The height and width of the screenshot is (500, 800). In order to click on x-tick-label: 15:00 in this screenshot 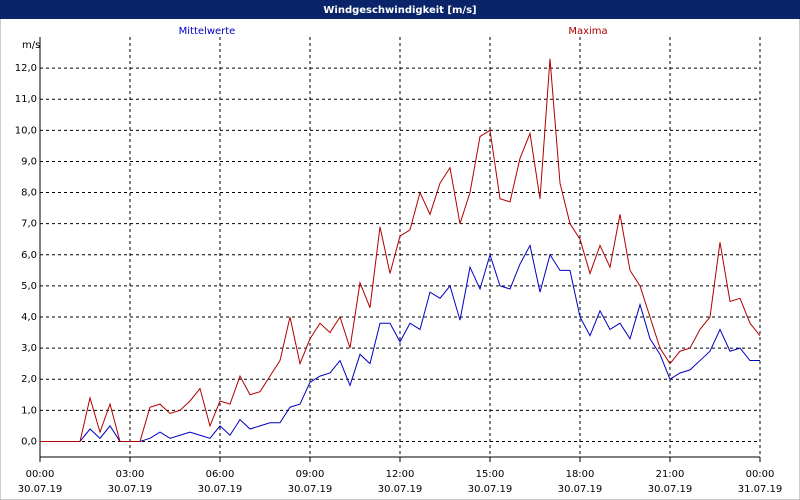, I will do `click(490, 474)`.